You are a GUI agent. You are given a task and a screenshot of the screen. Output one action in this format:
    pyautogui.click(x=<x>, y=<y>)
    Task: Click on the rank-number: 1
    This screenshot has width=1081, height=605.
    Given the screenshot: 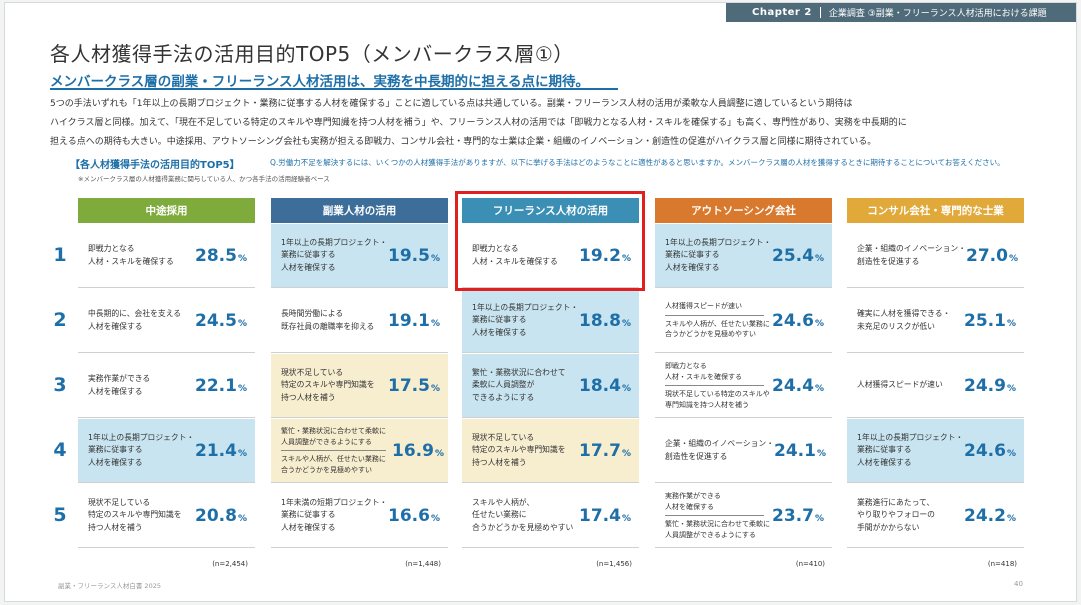 What is the action you would take?
    pyautogui.click(x=60, y=255)
    